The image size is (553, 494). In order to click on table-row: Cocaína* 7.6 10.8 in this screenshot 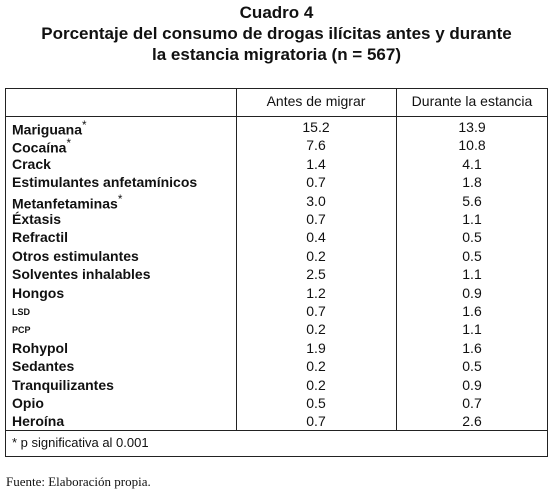, I will do `click(276, 146)`.